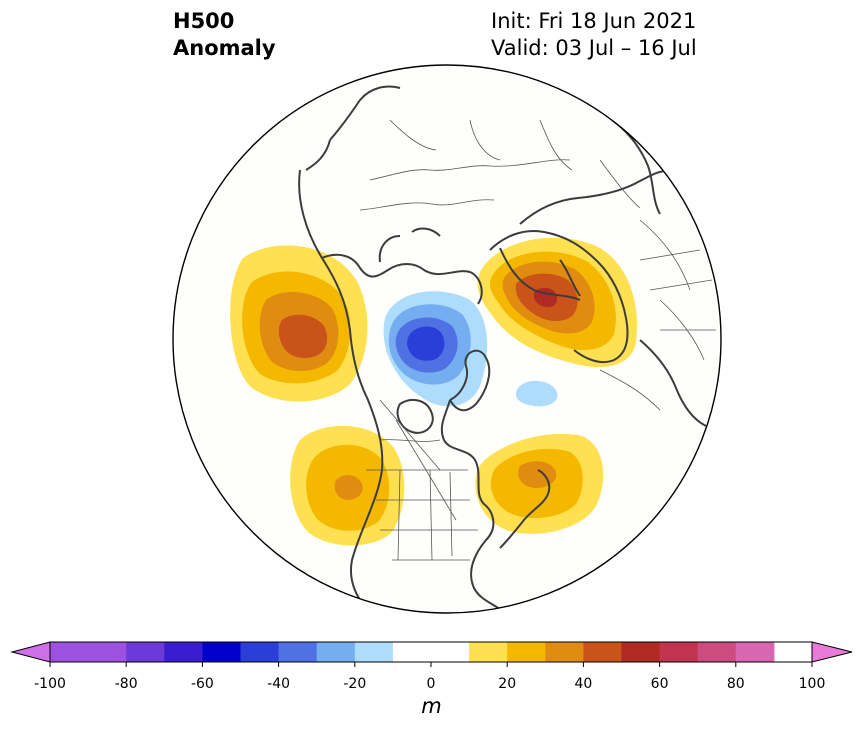  What do you see at coordinates (832, 652) in the screenshot?
I see `colorbar-extend-high` at bounding box center [832, 652].